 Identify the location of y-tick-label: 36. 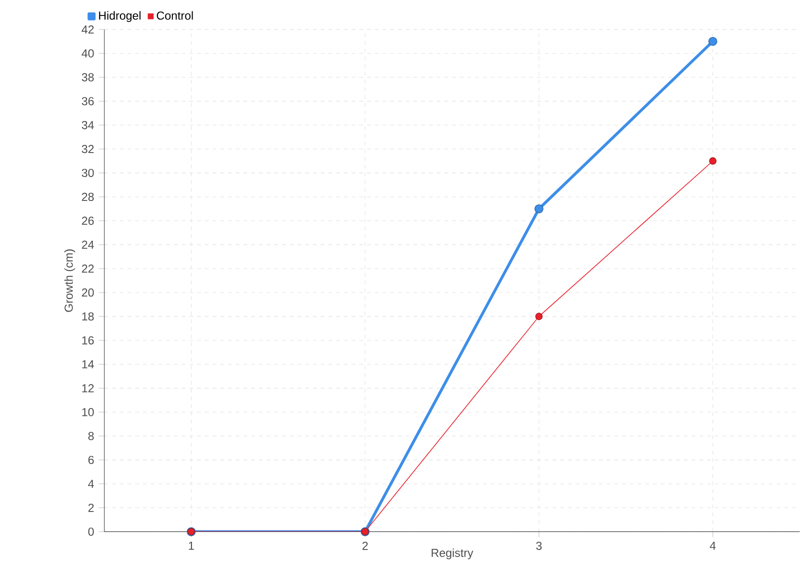
(88, 101).